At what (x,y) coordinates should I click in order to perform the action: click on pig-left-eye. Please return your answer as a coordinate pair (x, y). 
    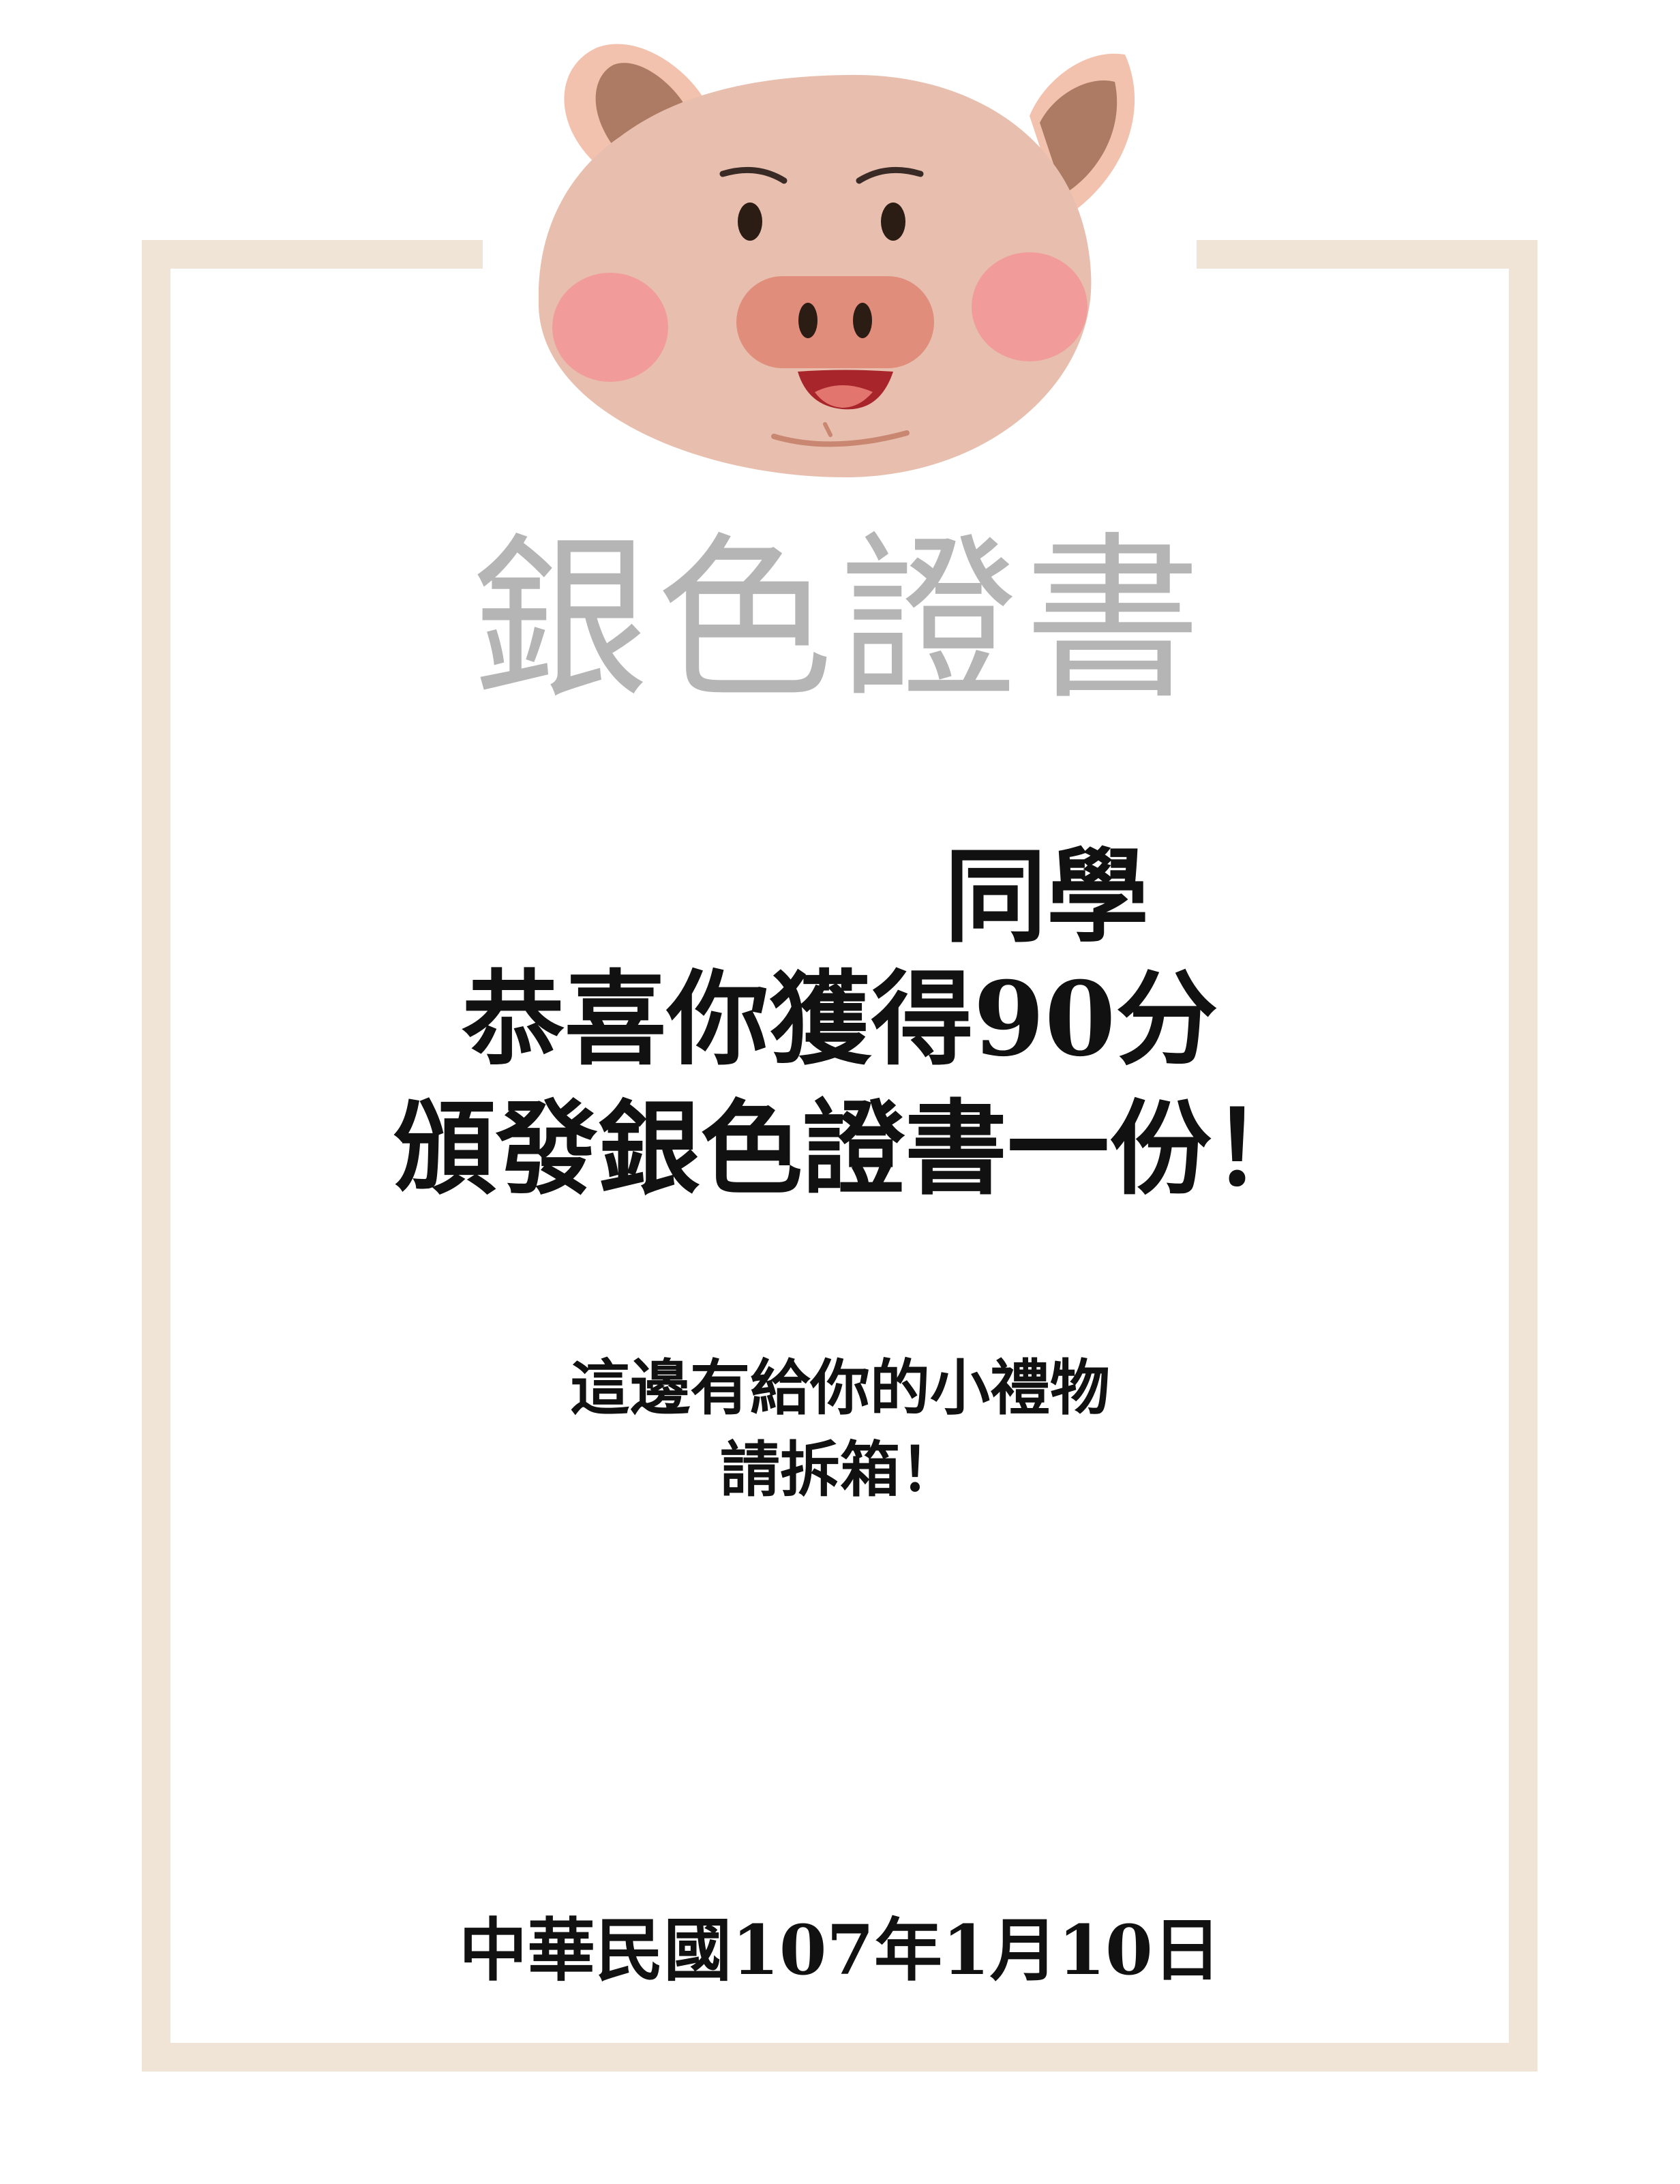
    Looking at the image, I should click on (750, 222).